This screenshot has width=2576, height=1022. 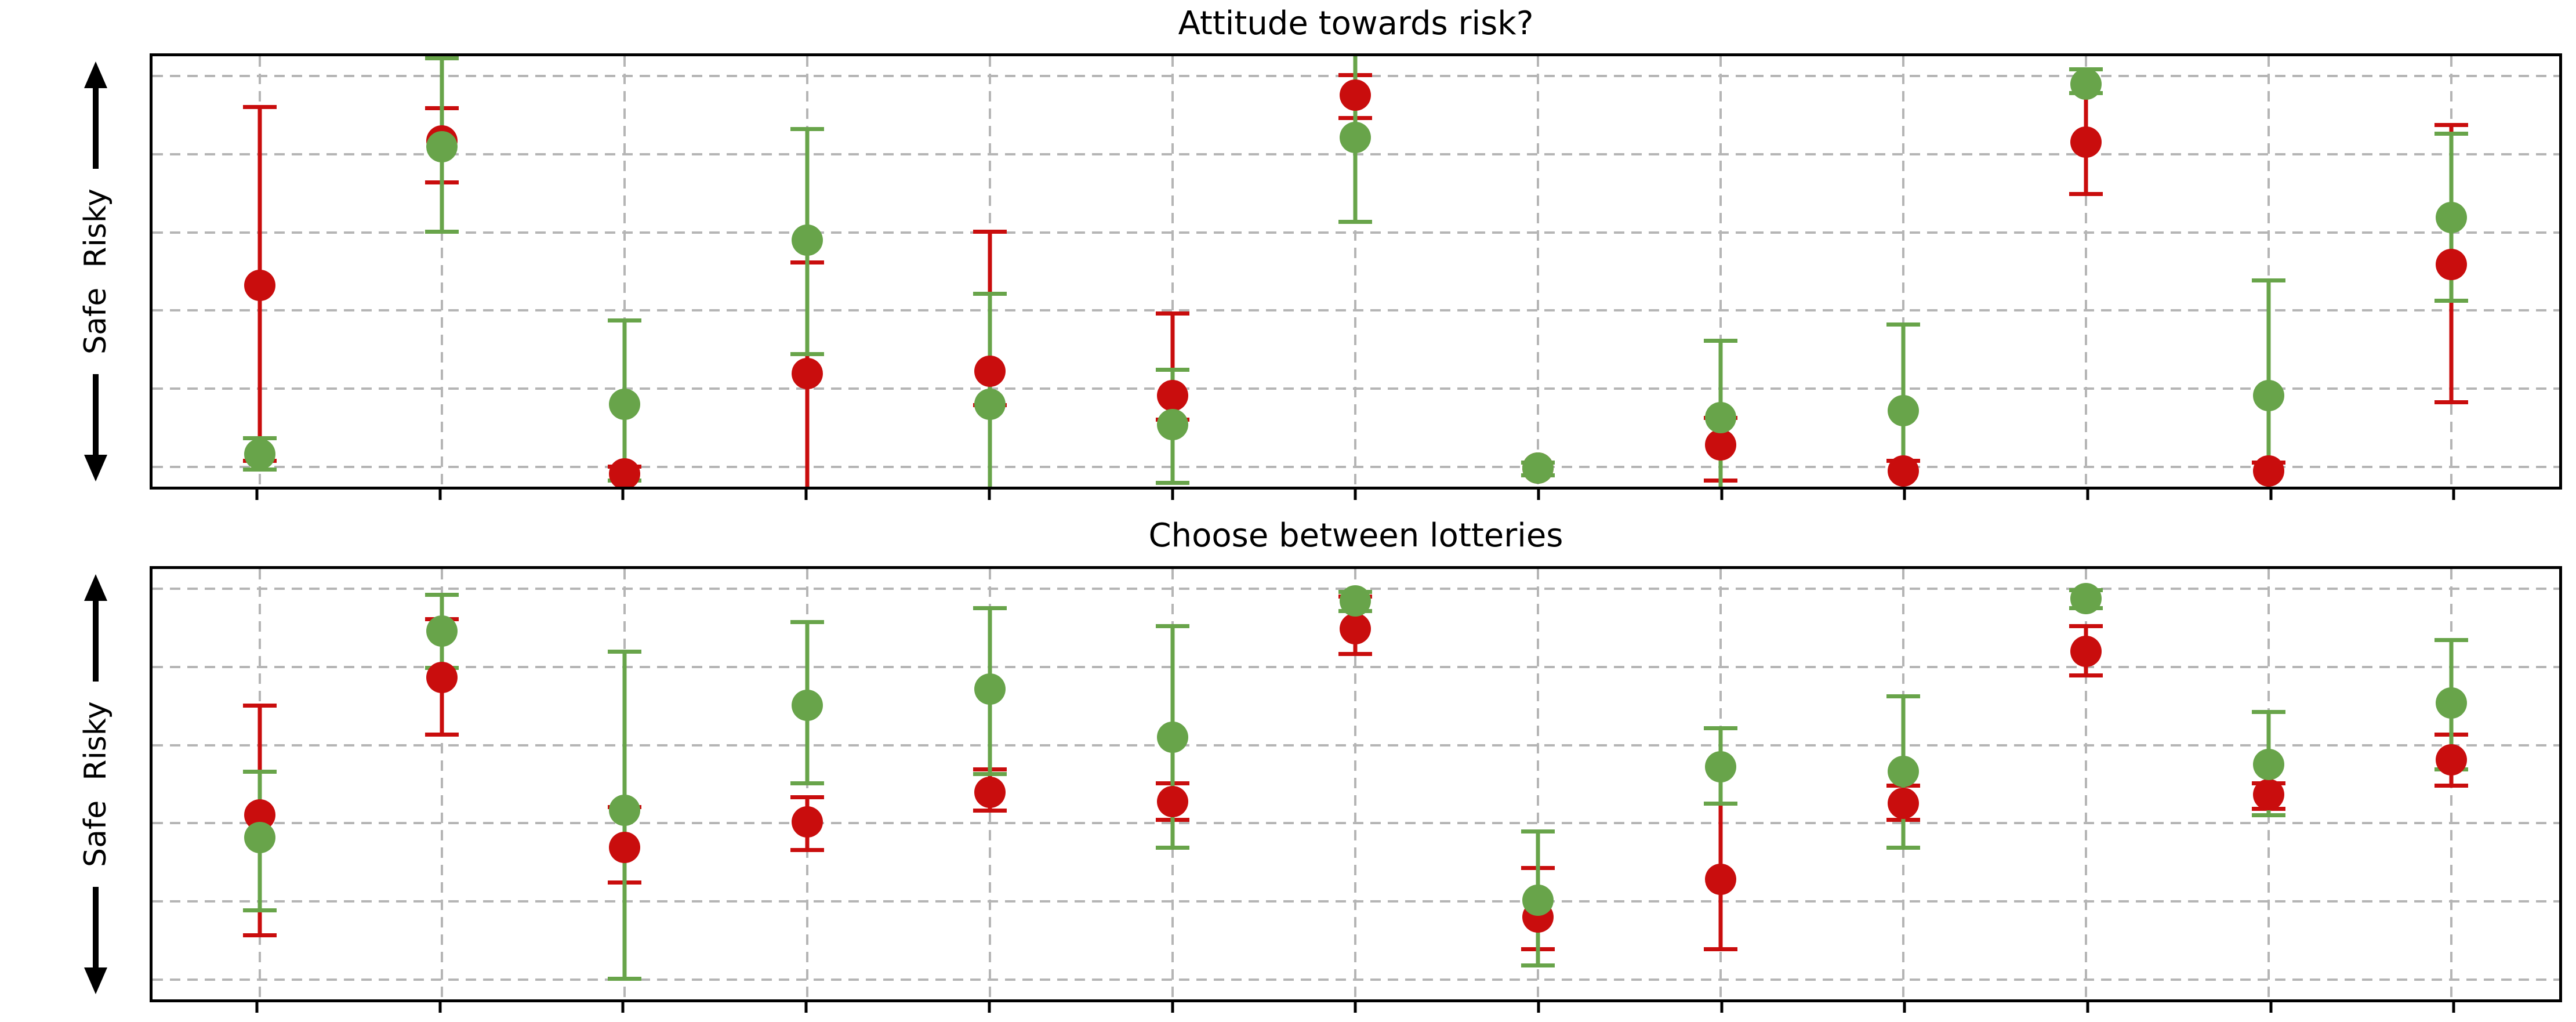 I want to click on down-arrow-icon, so click(x=95, y=940).